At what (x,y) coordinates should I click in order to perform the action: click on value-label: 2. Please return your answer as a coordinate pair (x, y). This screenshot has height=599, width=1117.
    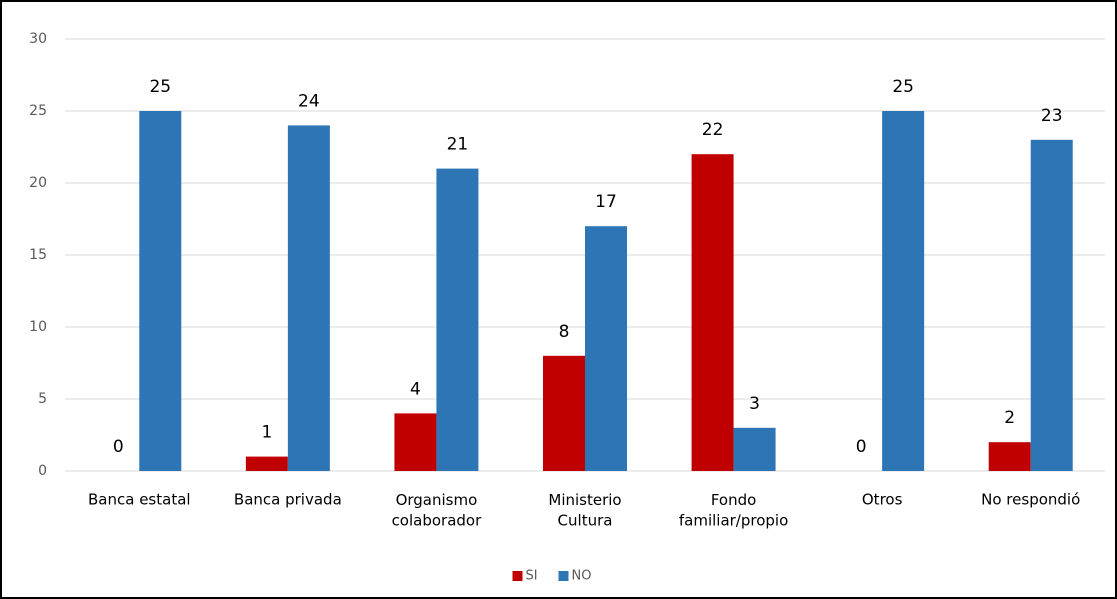
    Looking at the image, I should click on (1009, 418).